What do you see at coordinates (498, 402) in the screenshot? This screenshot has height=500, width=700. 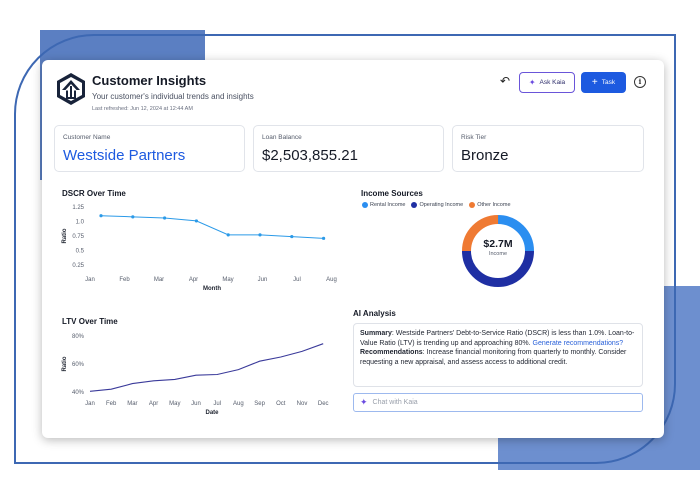 I see `chat-with-kaia-input: ✦ Chat with Kaia` at bounding box center [498, 402].